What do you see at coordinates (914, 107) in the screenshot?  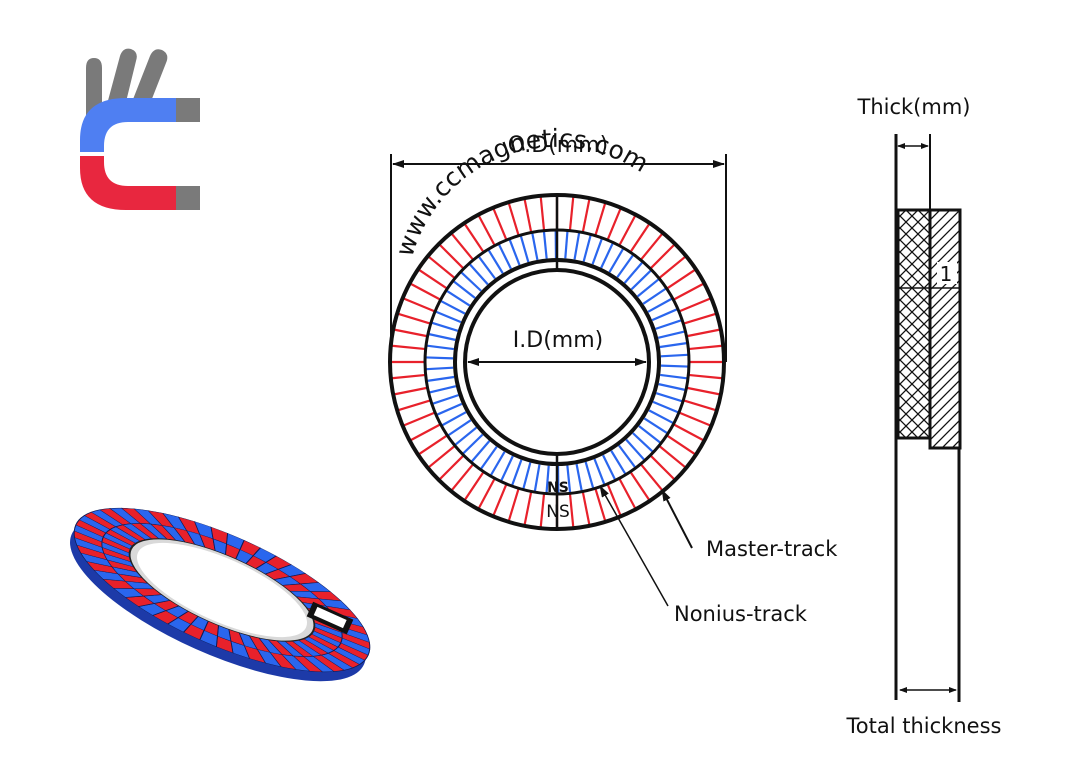 I see `thick-label: Thick(mm)` at bounding box center [914, 107].